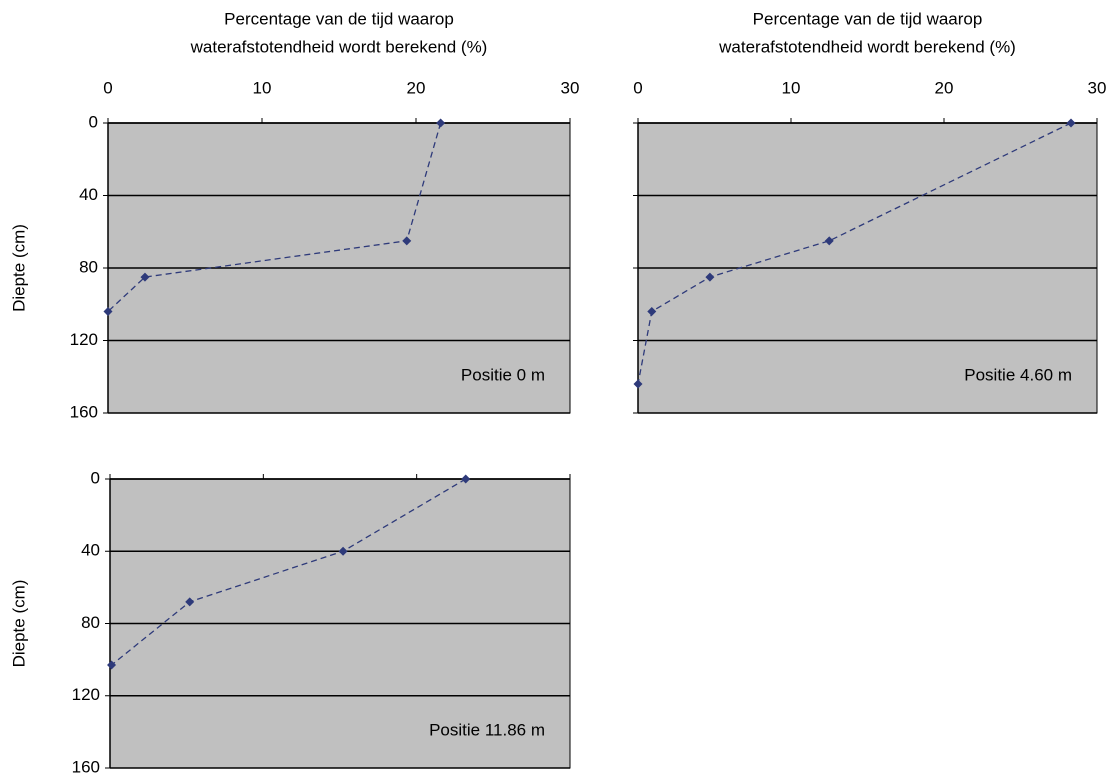 The image size is (1120, 780). Describe the element at coordinates (487, 729) in the screenshot. I see `annotation: Positie 11.86 m` at that location.